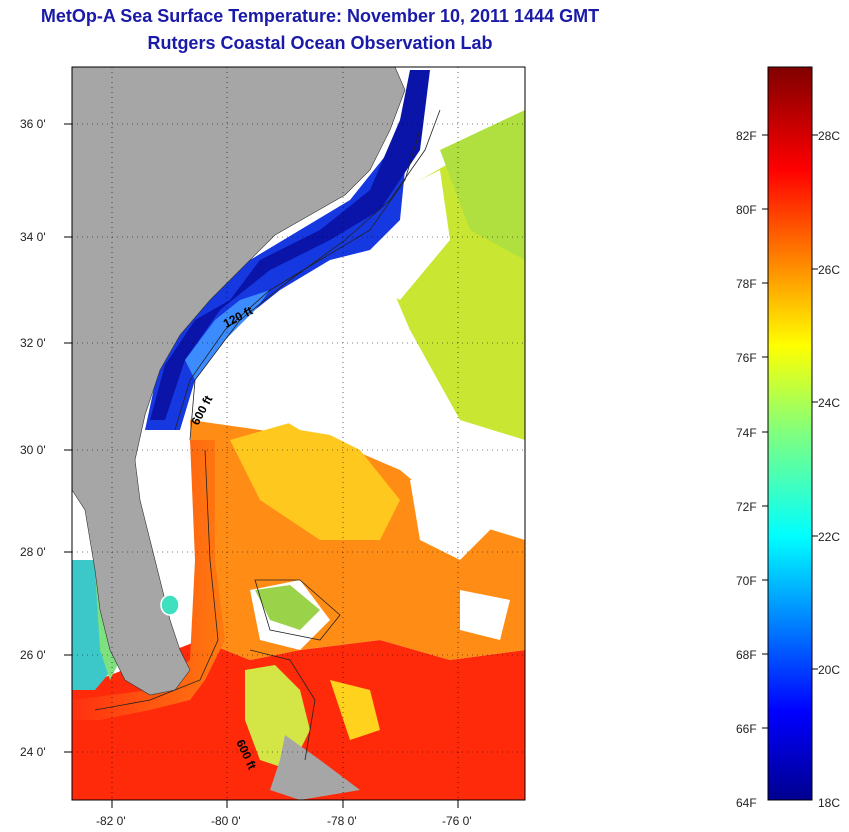 The height and width of the screenshot is (832, 849). Describe the element at coordinates (33, 450) in the screenshot. I see `lat-label: 30 0'` at that location.